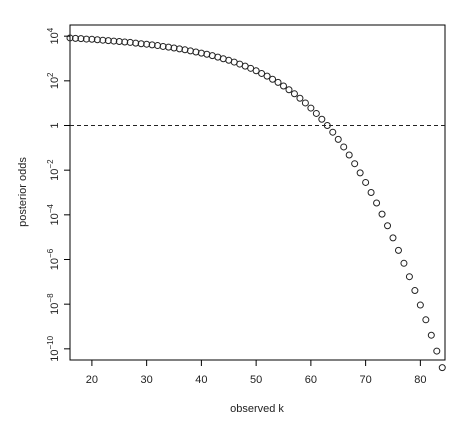 The image size is (474, 436). What do you see at coordinates (53, 304) in the screenshot?
I see `y-tick-label: 10−8` at bounding box center [53, 304].